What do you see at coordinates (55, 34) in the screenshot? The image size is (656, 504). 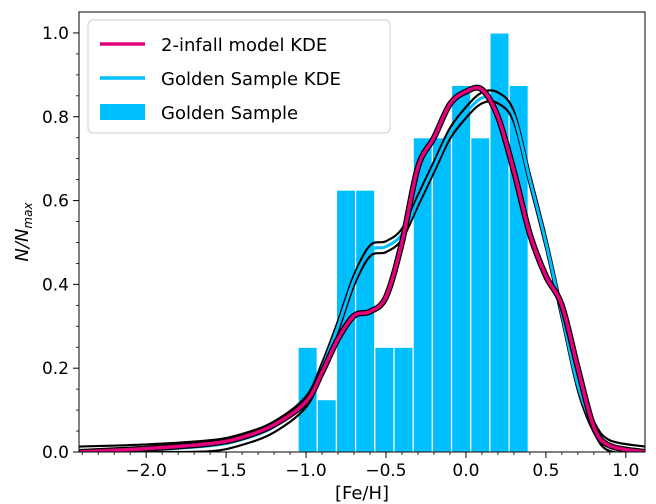 I see `y-tick-label: 1.0` at bounding box center [55, 34].